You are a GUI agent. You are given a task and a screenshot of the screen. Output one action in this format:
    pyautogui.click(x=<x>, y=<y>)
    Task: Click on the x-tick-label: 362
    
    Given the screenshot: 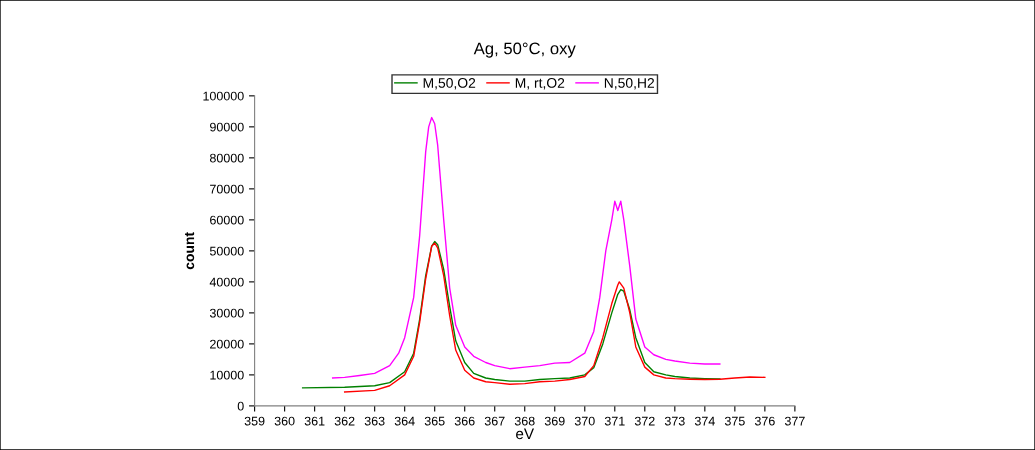 What is the action you would take?
    pyautogui.click(x=344, y=421)
    